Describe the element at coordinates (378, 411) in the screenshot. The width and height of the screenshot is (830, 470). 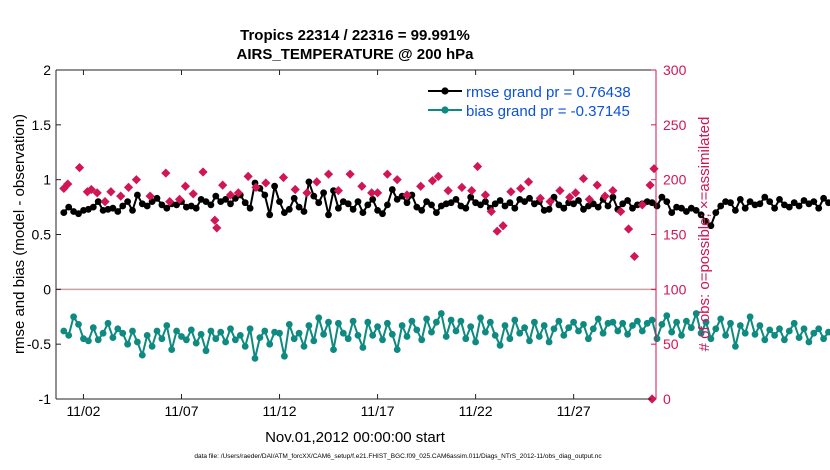
I see `x-tick-label: 11/17` at that location.